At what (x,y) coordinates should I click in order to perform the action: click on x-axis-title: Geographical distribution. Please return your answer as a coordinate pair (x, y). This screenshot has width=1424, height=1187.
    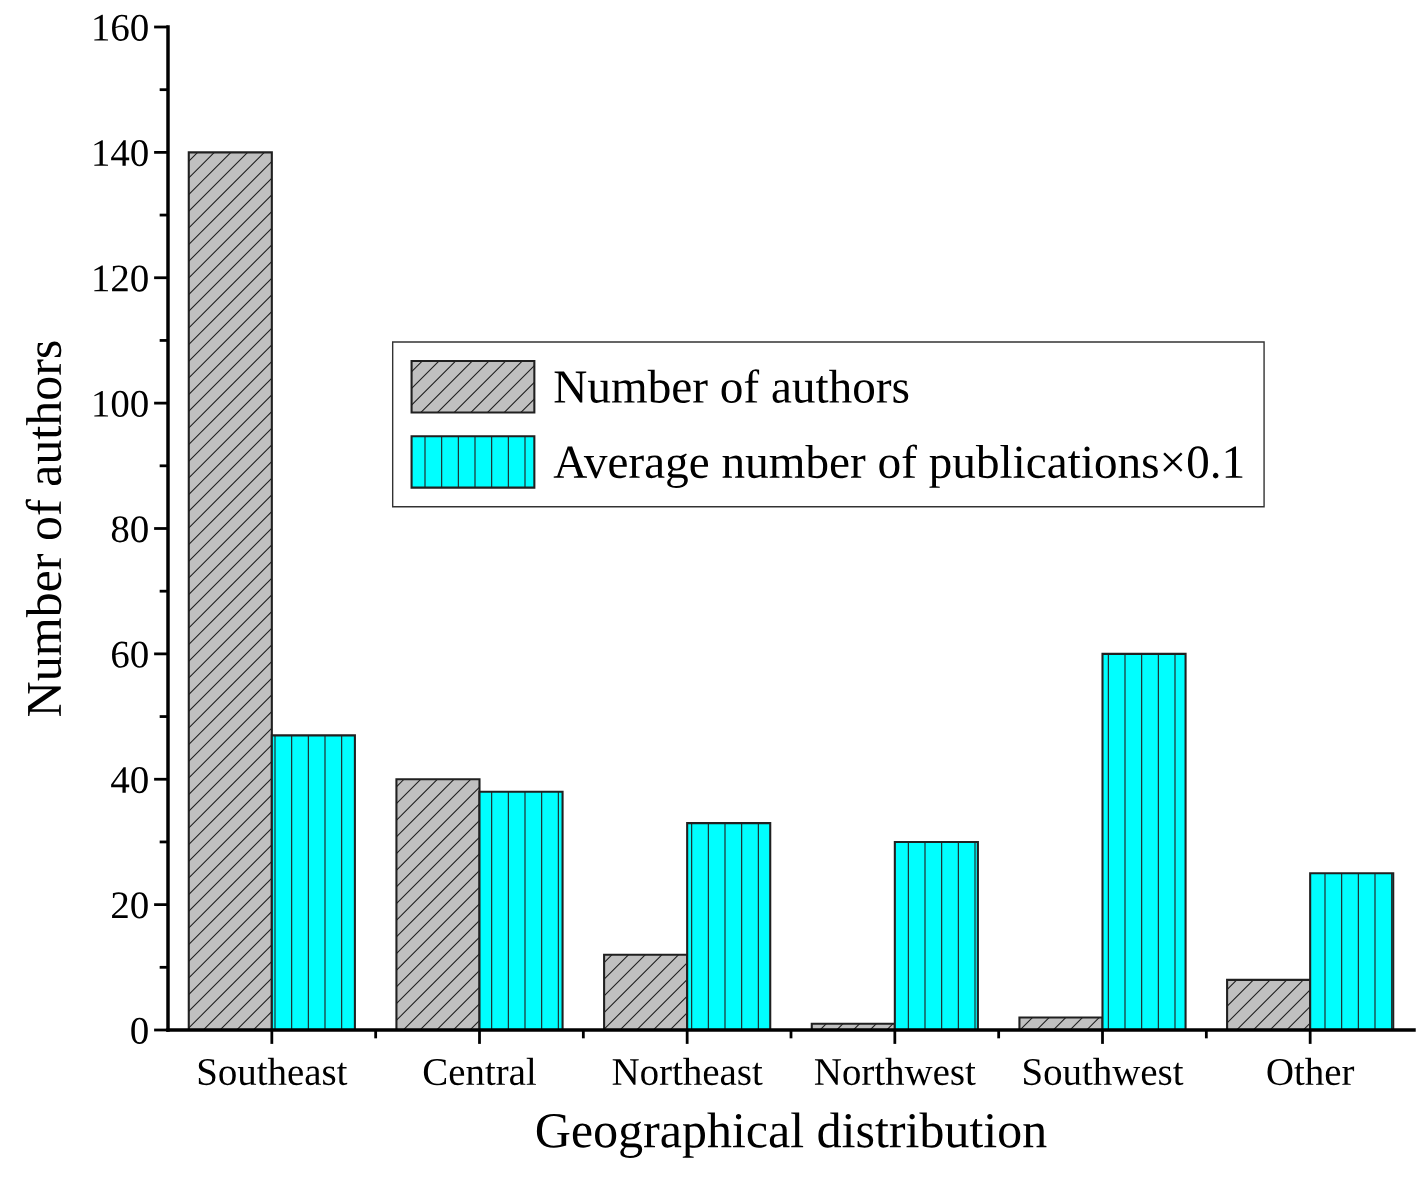
    Looking at the image, I should click on (791, 1135).